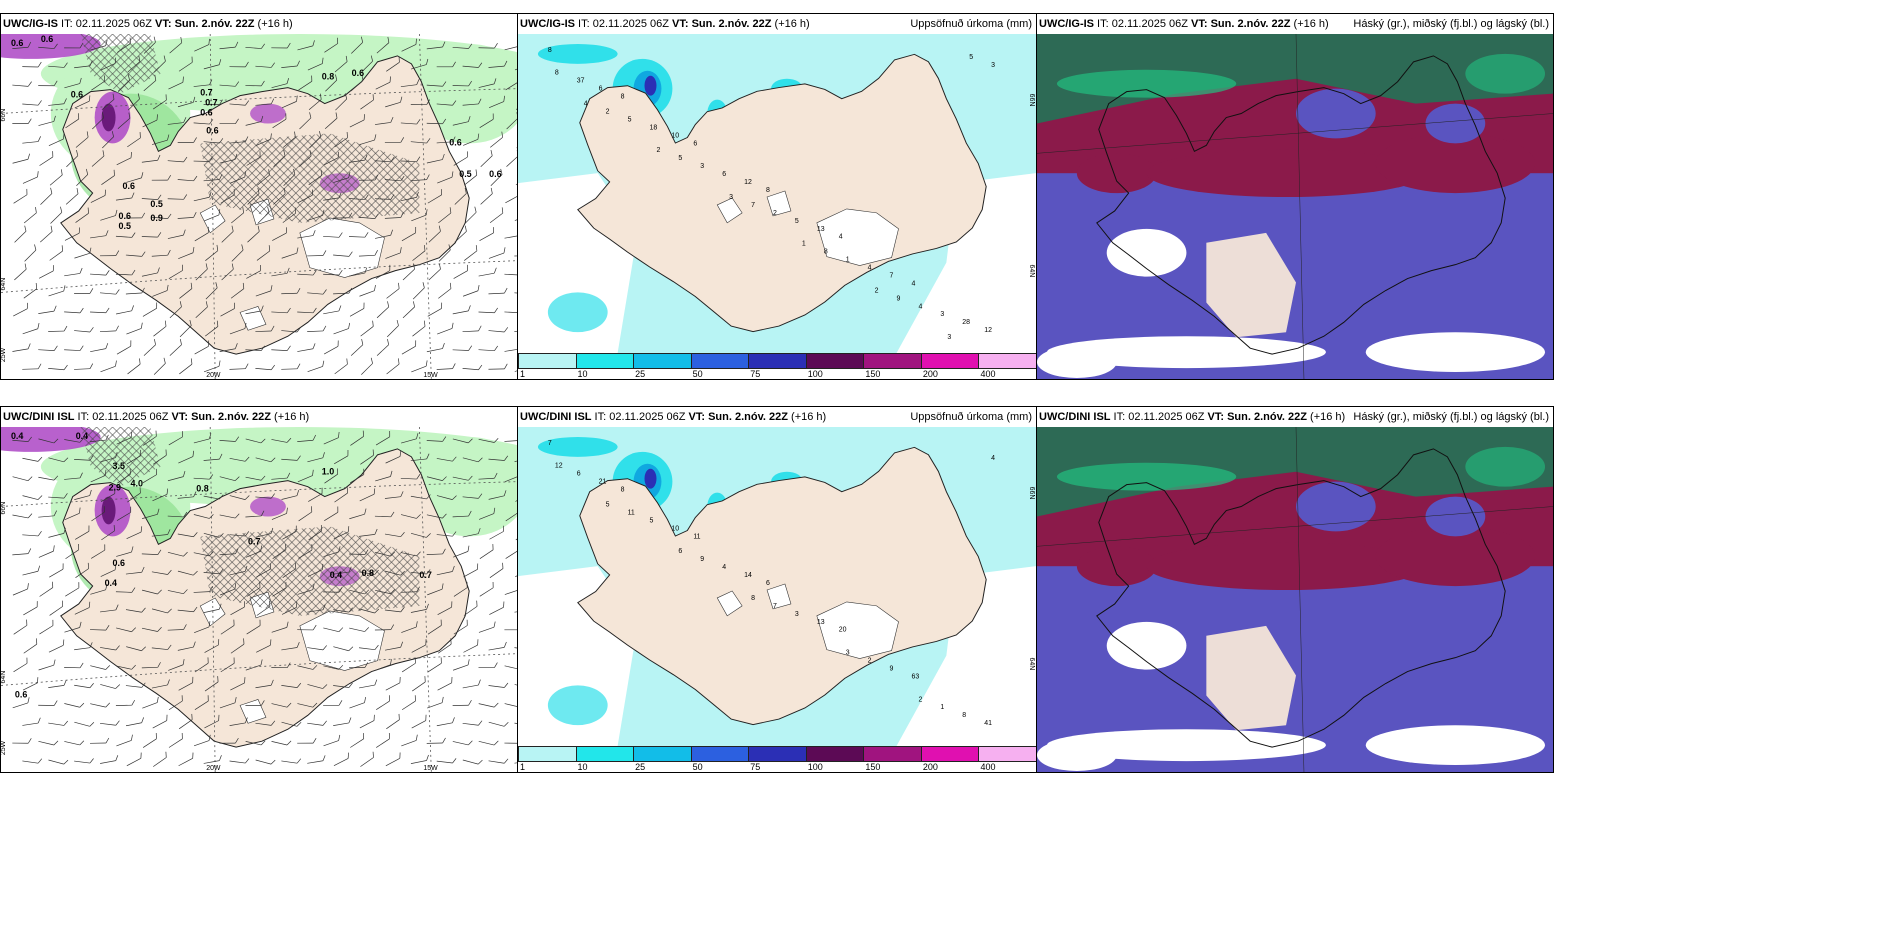 The image size is (1900, 950). I want to click on lat-line, so click(259, 101).